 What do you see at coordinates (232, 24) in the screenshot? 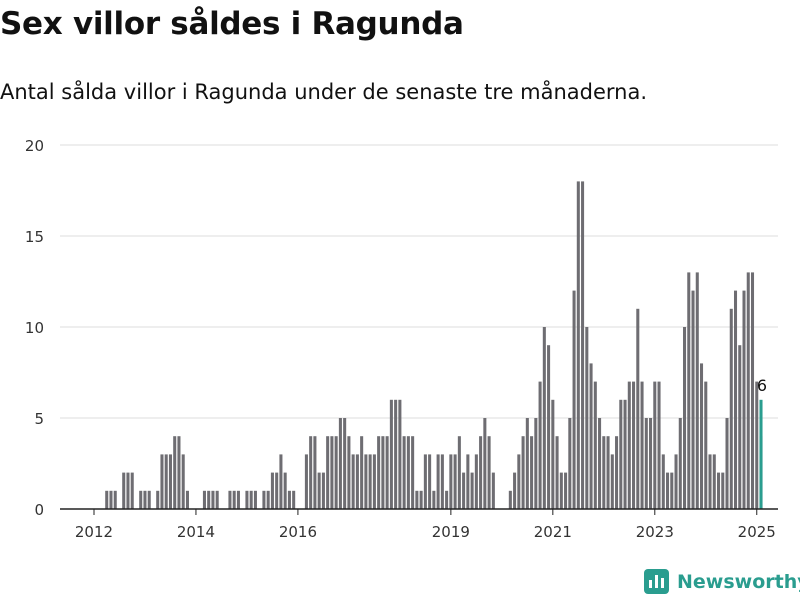
I see `chart-title: Sex villor såldes i Ragunda` at bounding box center [232, 24].